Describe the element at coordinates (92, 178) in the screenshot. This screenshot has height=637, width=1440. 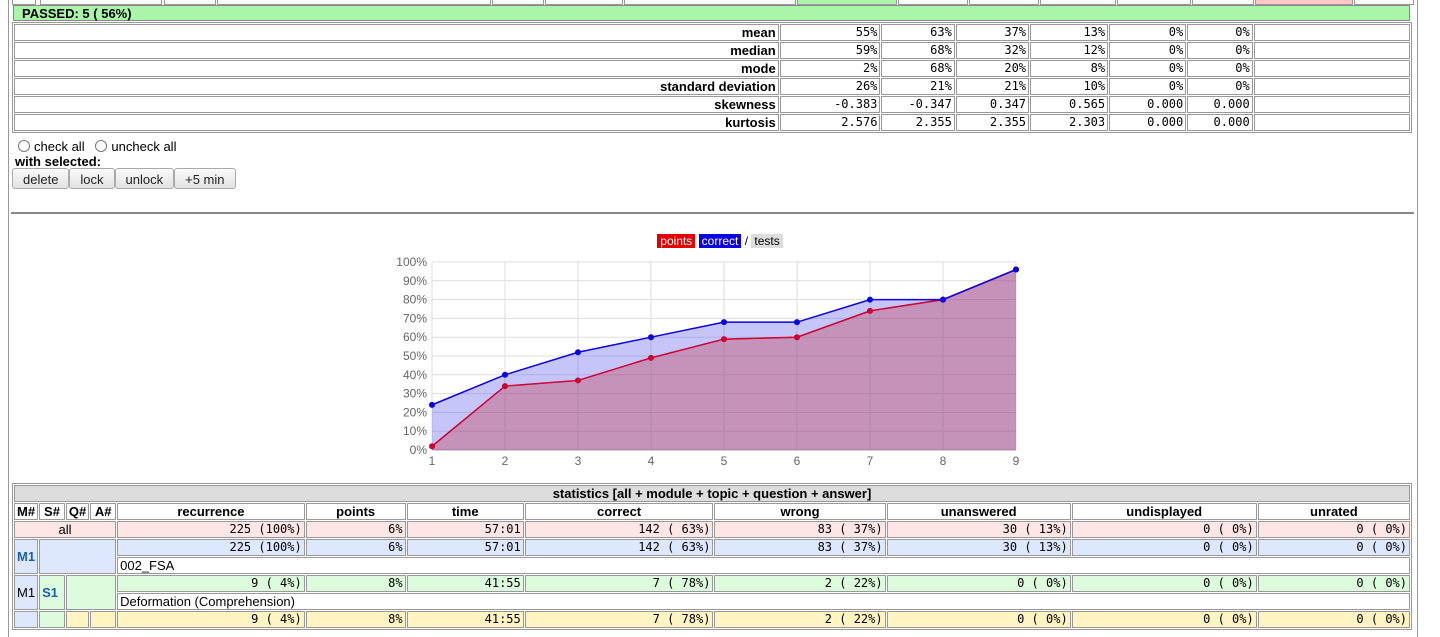
I see `lock-button: lock` at that location.